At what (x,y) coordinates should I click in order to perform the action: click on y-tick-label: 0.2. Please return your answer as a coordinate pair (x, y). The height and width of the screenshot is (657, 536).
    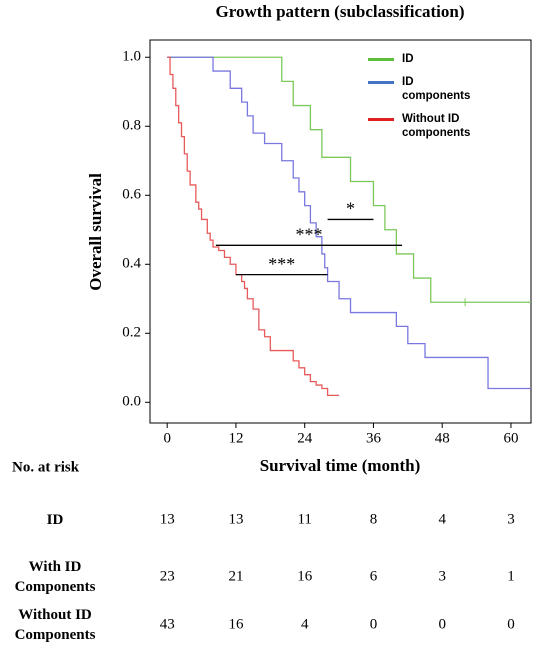
    Looking at the image, I should click on (131, 333).